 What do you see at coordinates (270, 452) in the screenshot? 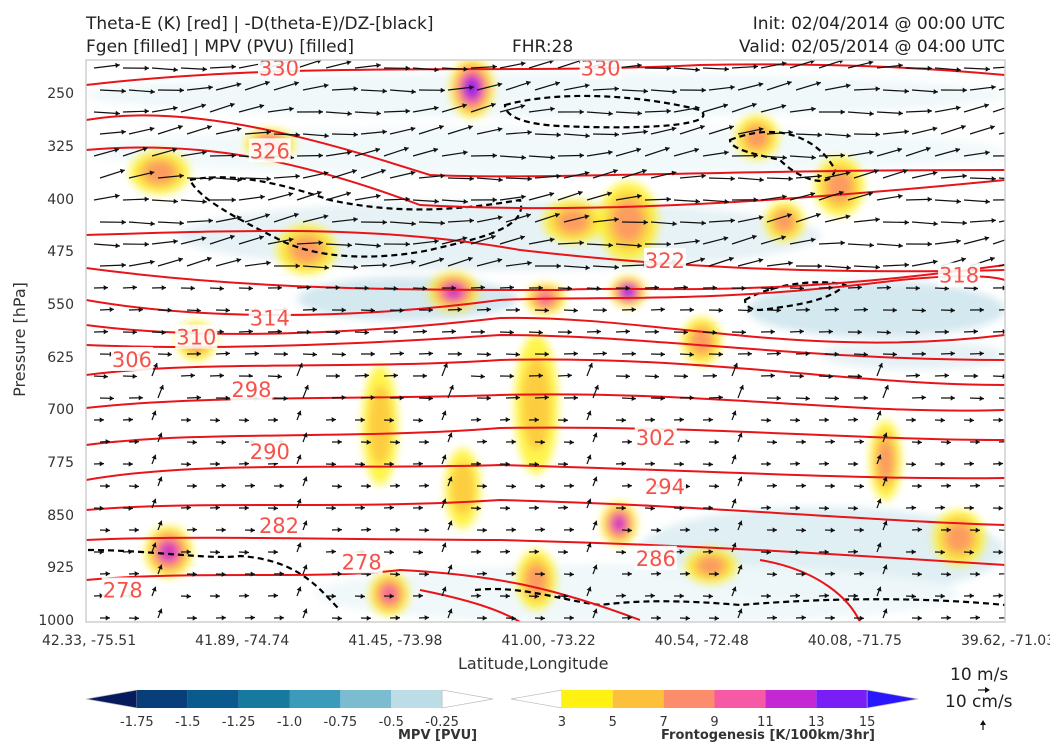
I see `contour-label: 290` at bounding box center [270, 452].